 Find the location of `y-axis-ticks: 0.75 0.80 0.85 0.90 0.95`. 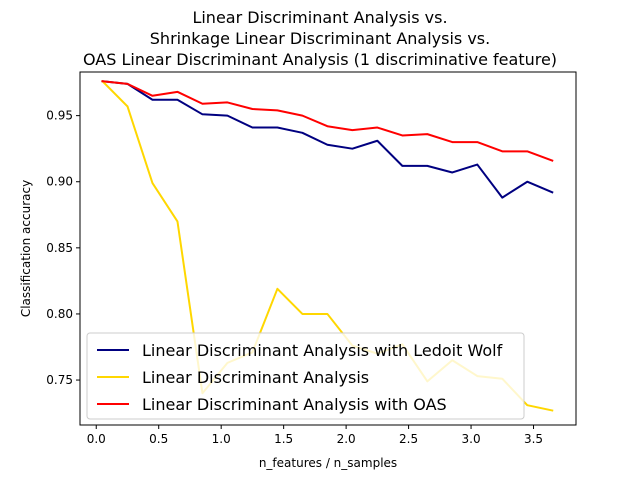

y-axis-ticks: 0.75 0.80 0.85 0.90 0.95 is located at coordinates (63, 248).